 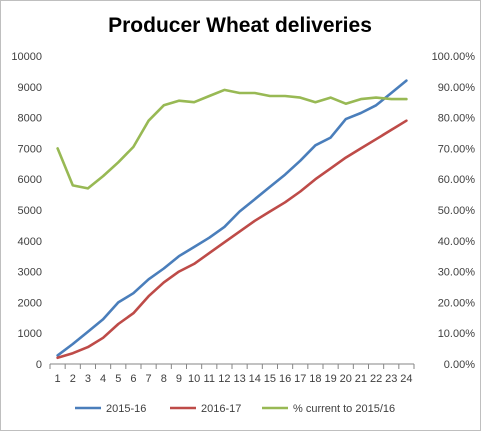 I want to click on chart-title: Producer Wheat deliveries, so click(x=240, y=25).